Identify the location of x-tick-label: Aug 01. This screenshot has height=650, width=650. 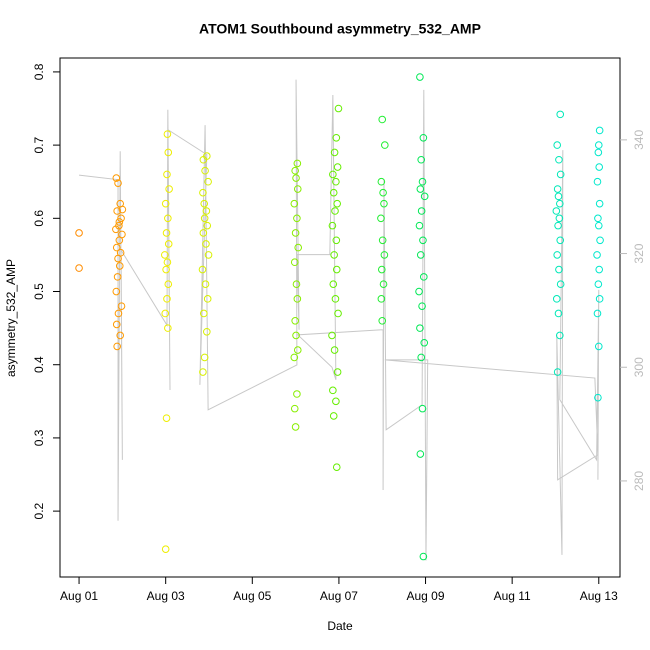
(79, 596).